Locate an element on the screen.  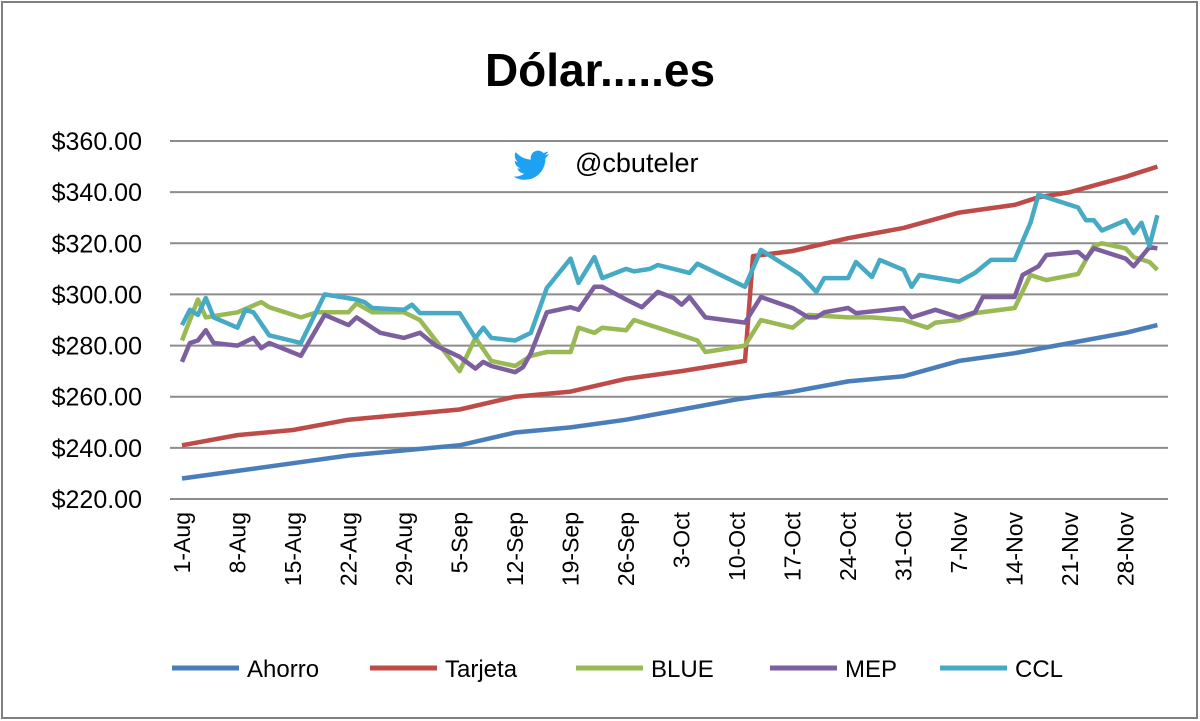
legend-item-ccl: CCL is located at coordinates (1001, 669).